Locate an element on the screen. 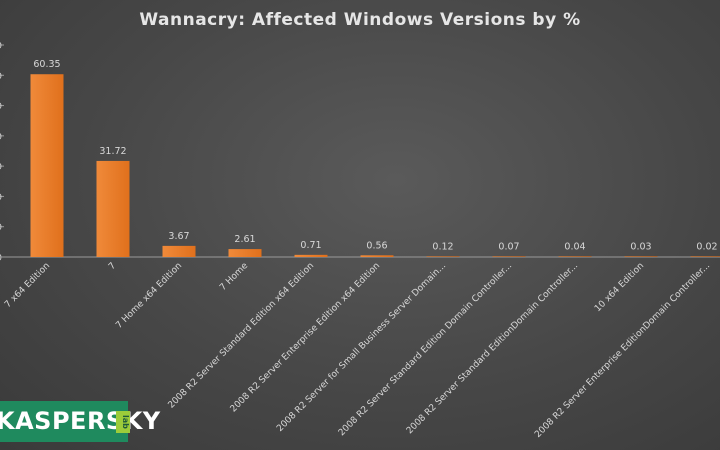 Image resolution: width=720 pixels, height=450 pixels. category-label: 10 x64 Edition is located at coordinates (619, 287).